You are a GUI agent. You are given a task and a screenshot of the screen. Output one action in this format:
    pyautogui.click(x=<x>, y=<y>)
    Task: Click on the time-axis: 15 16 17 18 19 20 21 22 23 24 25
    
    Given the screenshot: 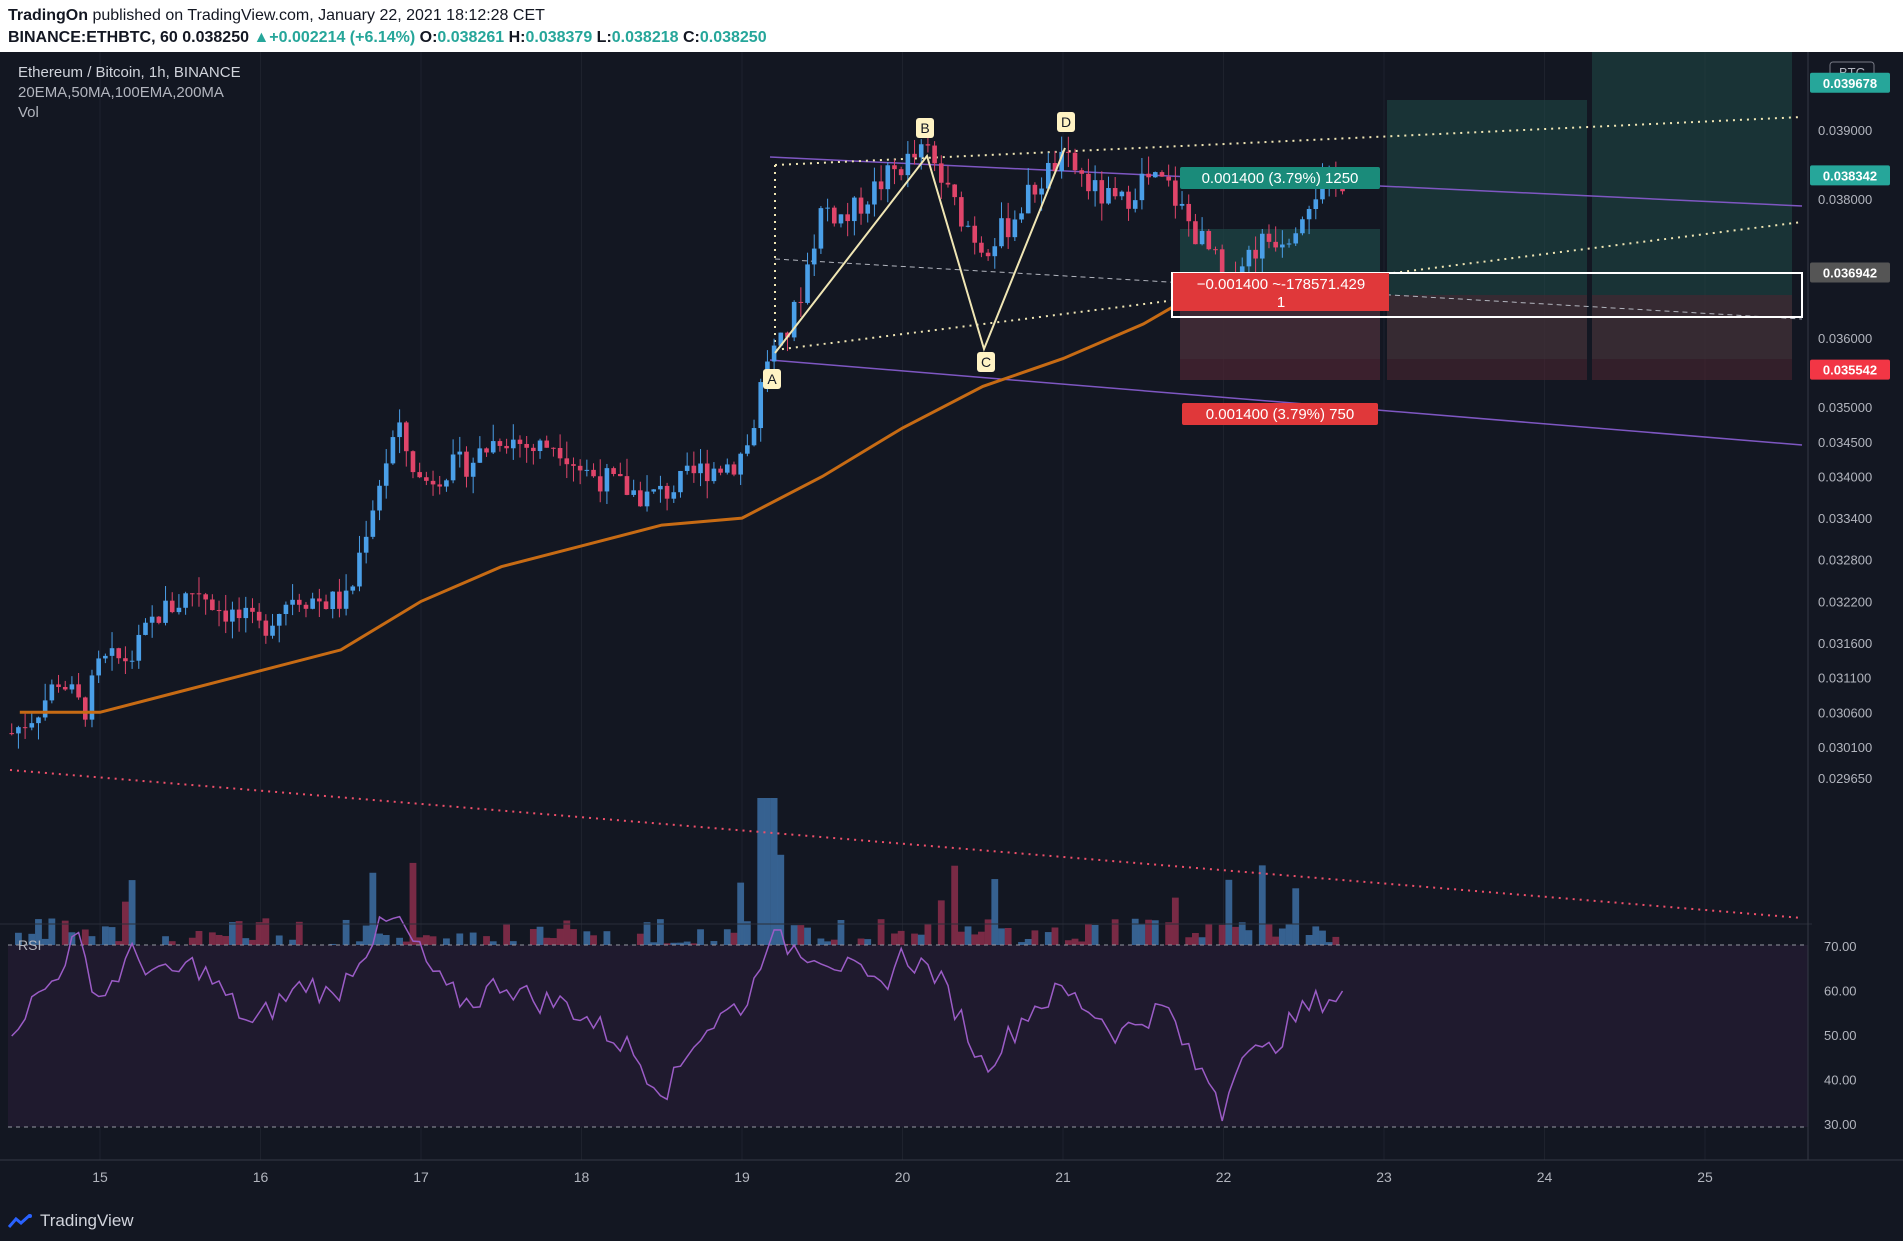 What is the action you would take?
    pyautogui.click(x=902, y=1177)
    